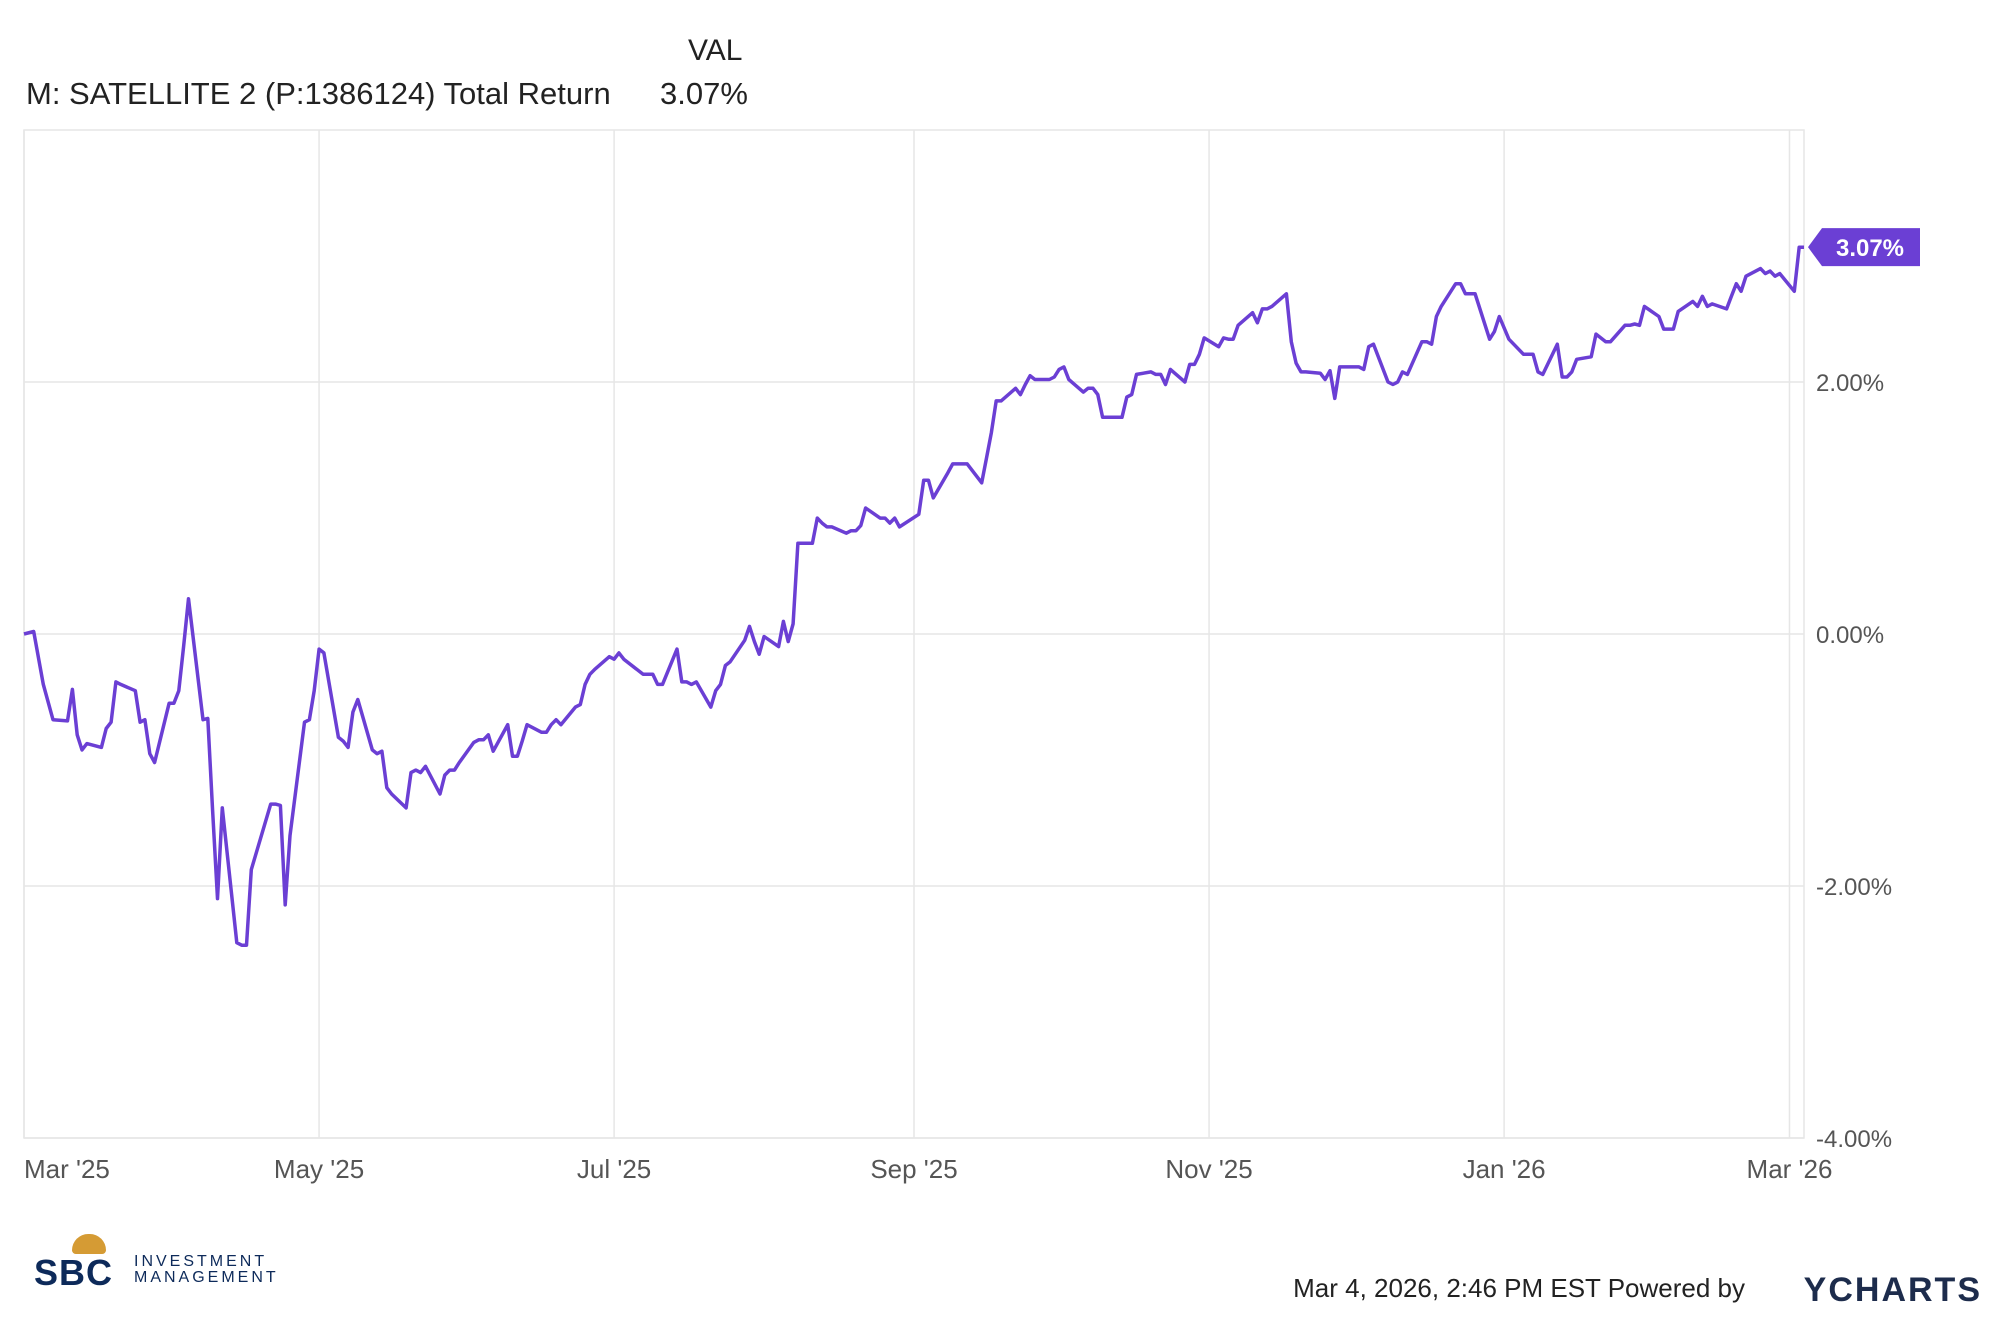 The image size is (2000, 1324). Describe the element at coordinates (715, 50) in the screenshot. I see `legend-column-header: VAL` at that location.